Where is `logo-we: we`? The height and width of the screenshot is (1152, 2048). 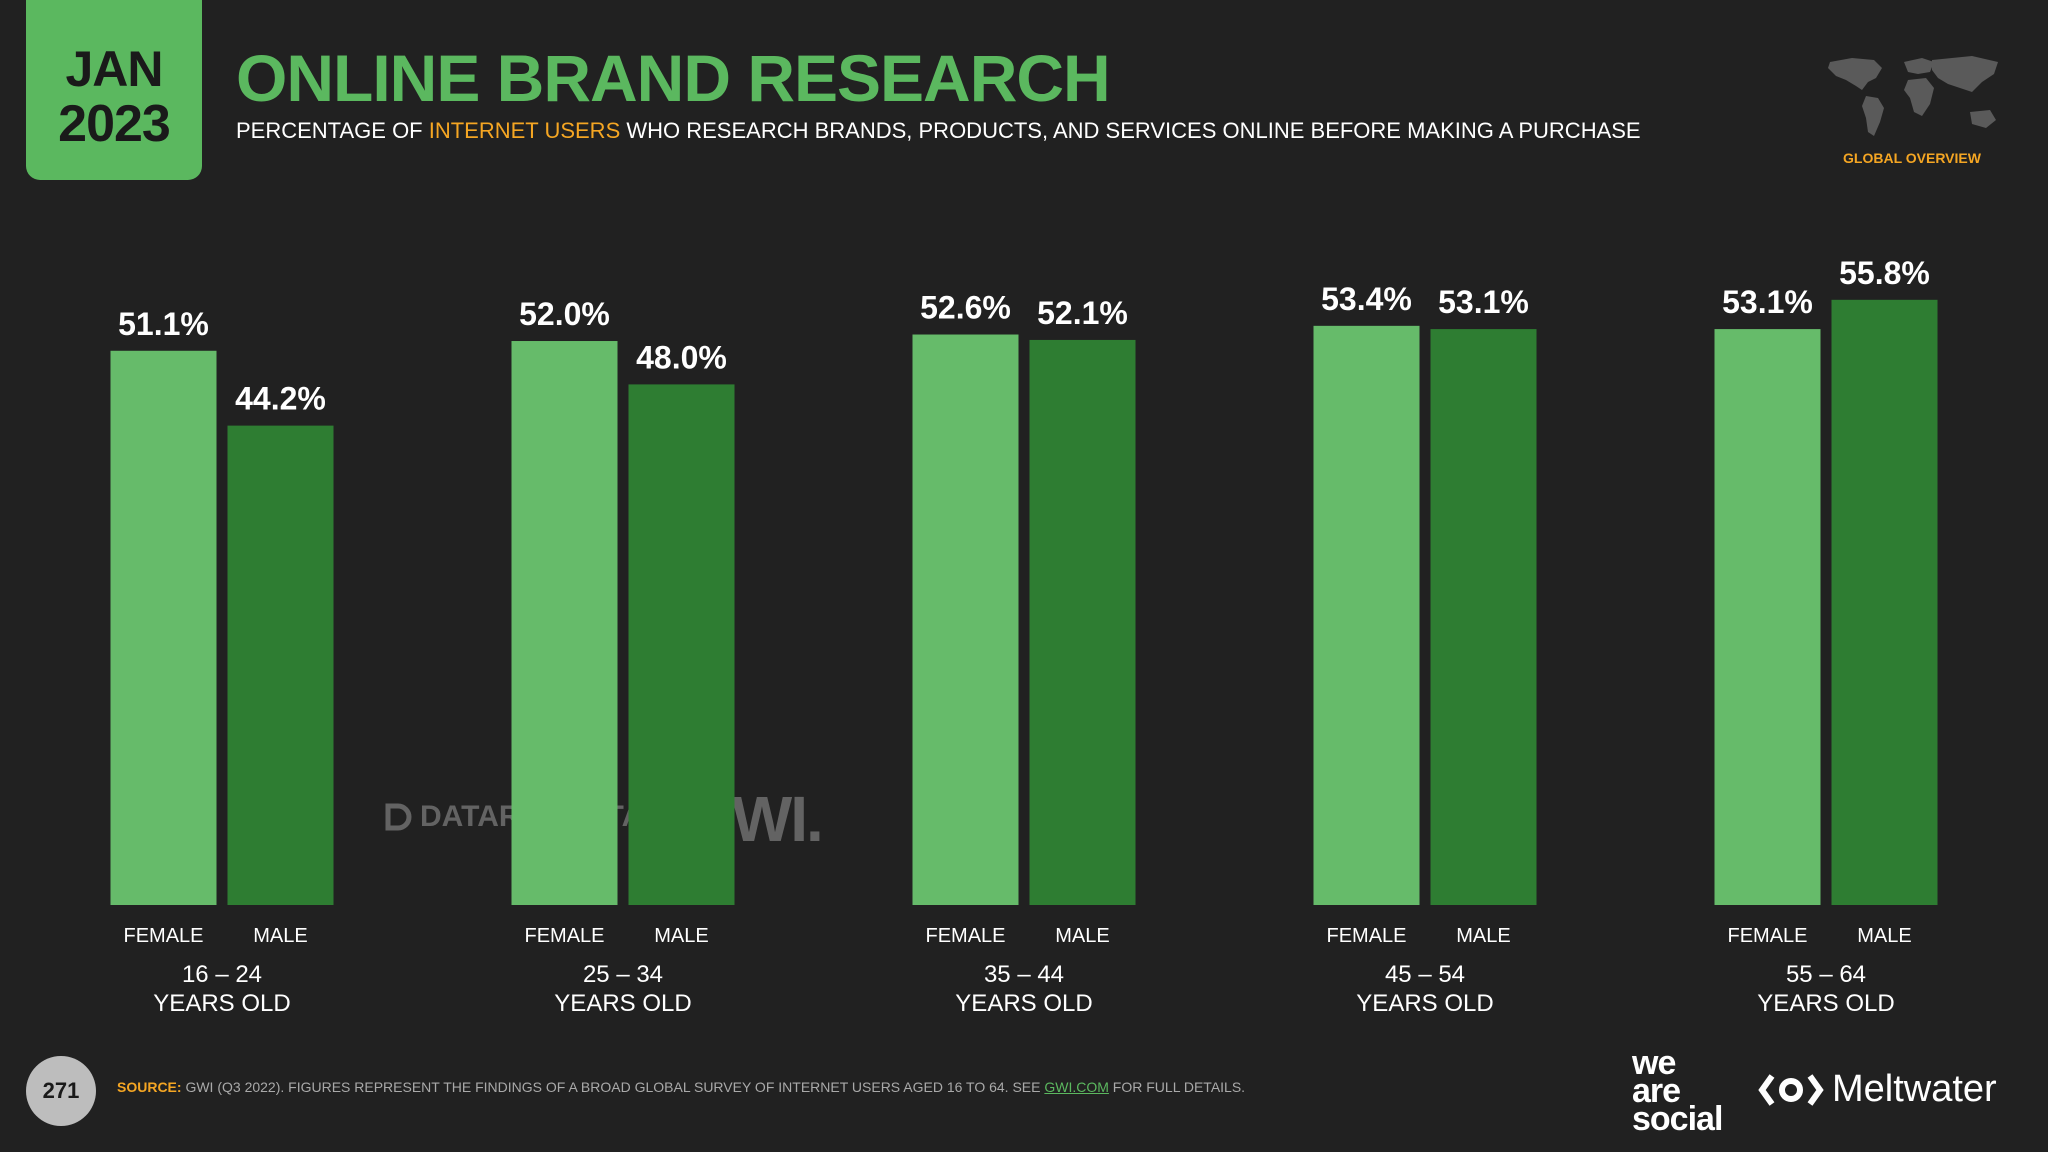 logo-we: we is located at coordinates (1654, 1063).